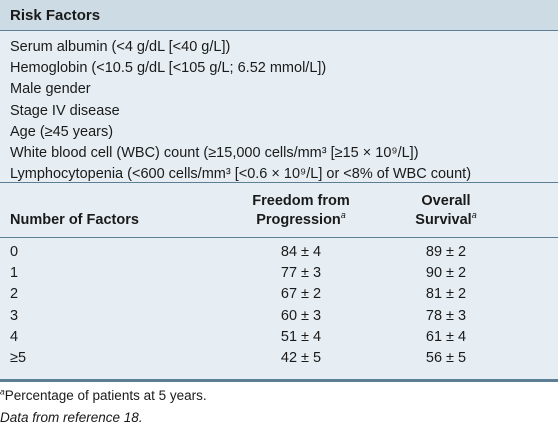 This screenshot has height=427, width=558. I want to click on cell-factors: 2, so click(14, 294).